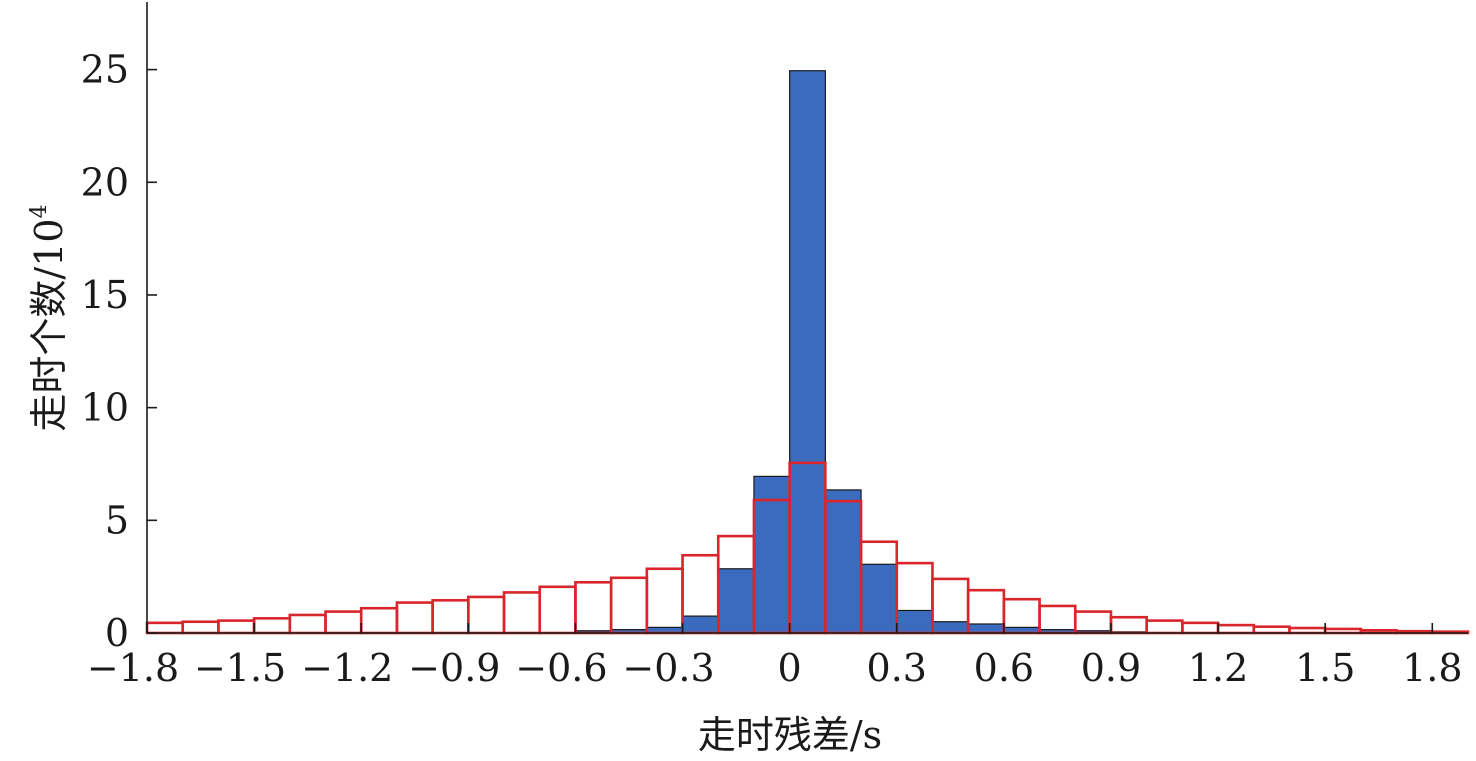 The image size is (1476, 761). Describe the element at coordinates (1325, 668) in the screenshot. I see `x-tick-label: 1.5` at that location.